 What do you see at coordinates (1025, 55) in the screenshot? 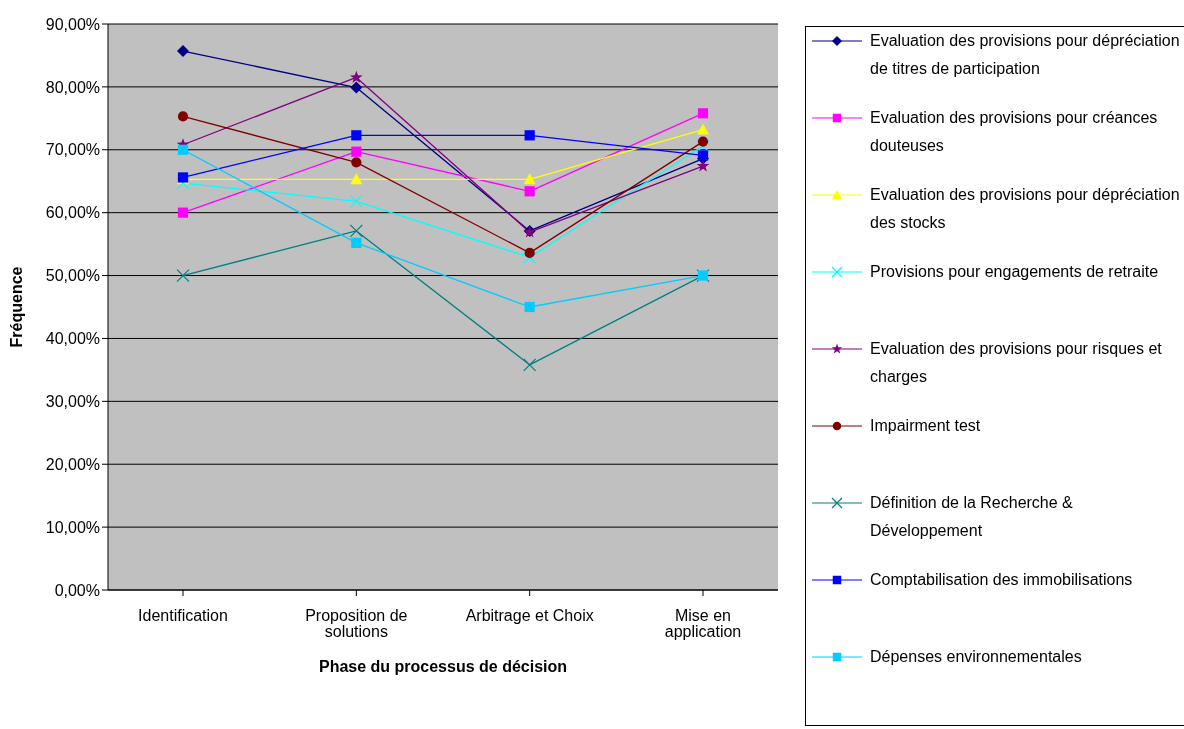
I see `legend-label: Evaluation des provisions pour dépréciation de titres de participation` at bounding box center [1025, 55].